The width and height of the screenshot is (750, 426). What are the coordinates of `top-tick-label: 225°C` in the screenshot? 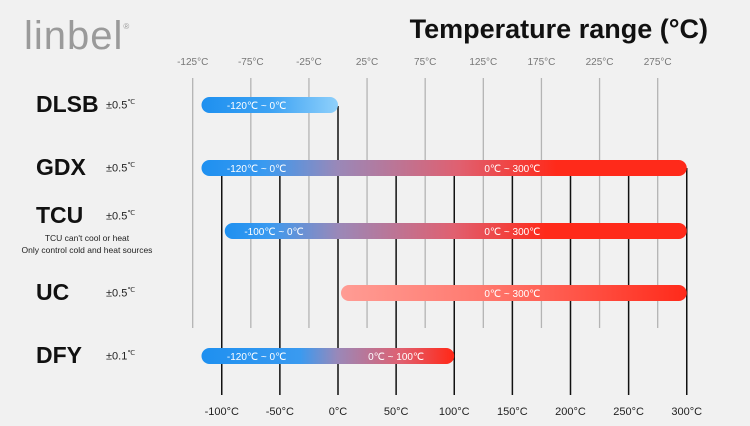 It's located at (600, 62).